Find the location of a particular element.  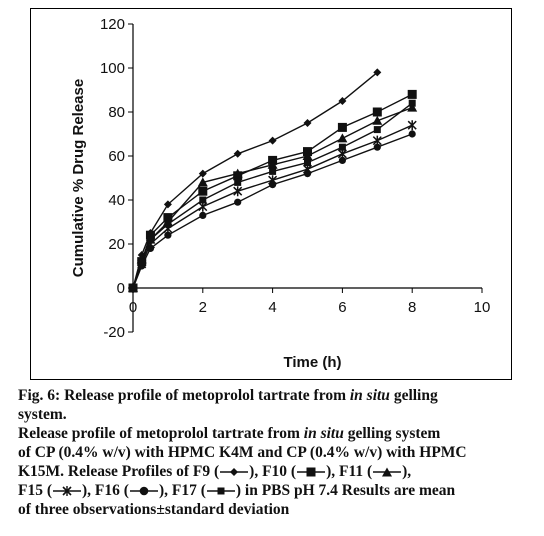

x-tick-label: 2 is located at coordinates (203, 307).